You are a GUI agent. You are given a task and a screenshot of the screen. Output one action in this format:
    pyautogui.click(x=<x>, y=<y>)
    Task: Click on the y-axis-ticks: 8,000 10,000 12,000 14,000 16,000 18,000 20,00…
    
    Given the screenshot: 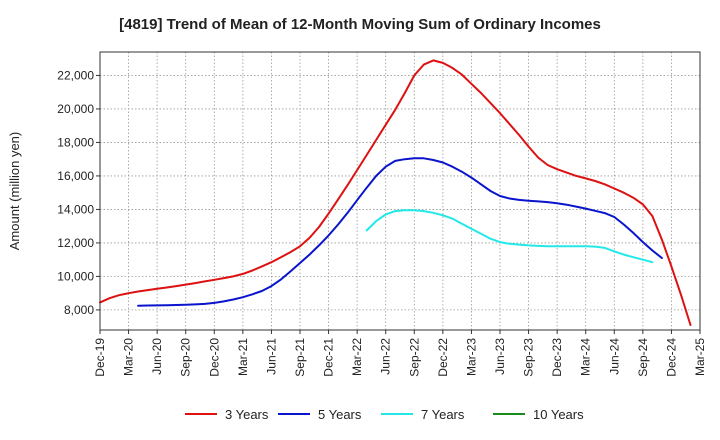 What is the action you would take?
    pyautogui.click(x=78, y=192)
    